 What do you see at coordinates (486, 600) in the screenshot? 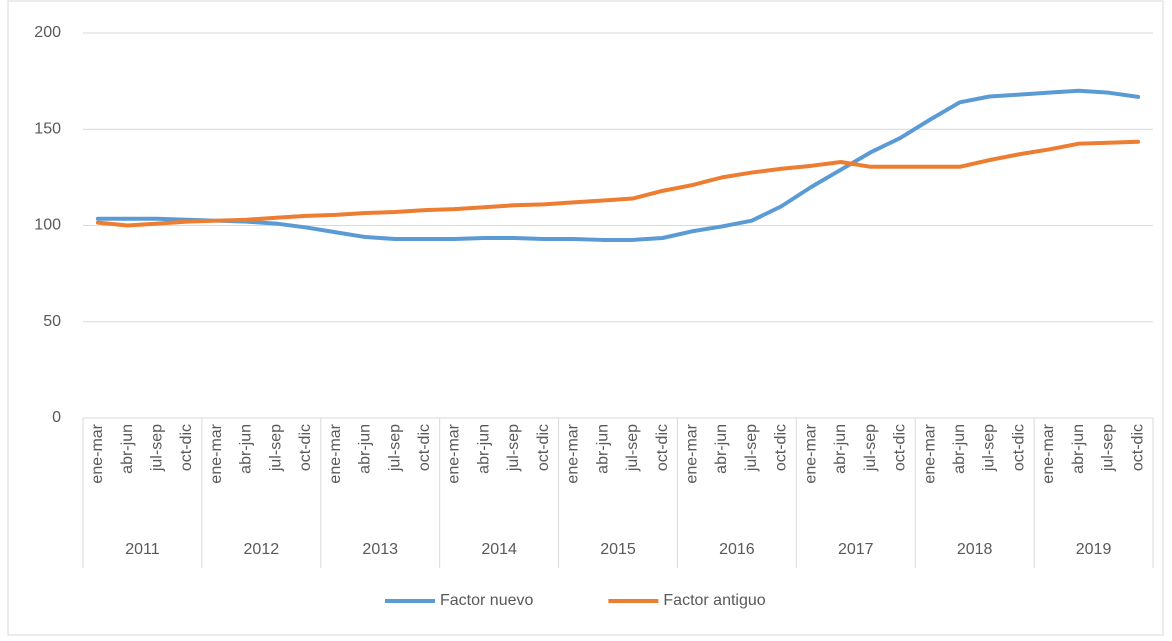
I see `legend-label: Factor nuevo` at bounding box center [486, 600].